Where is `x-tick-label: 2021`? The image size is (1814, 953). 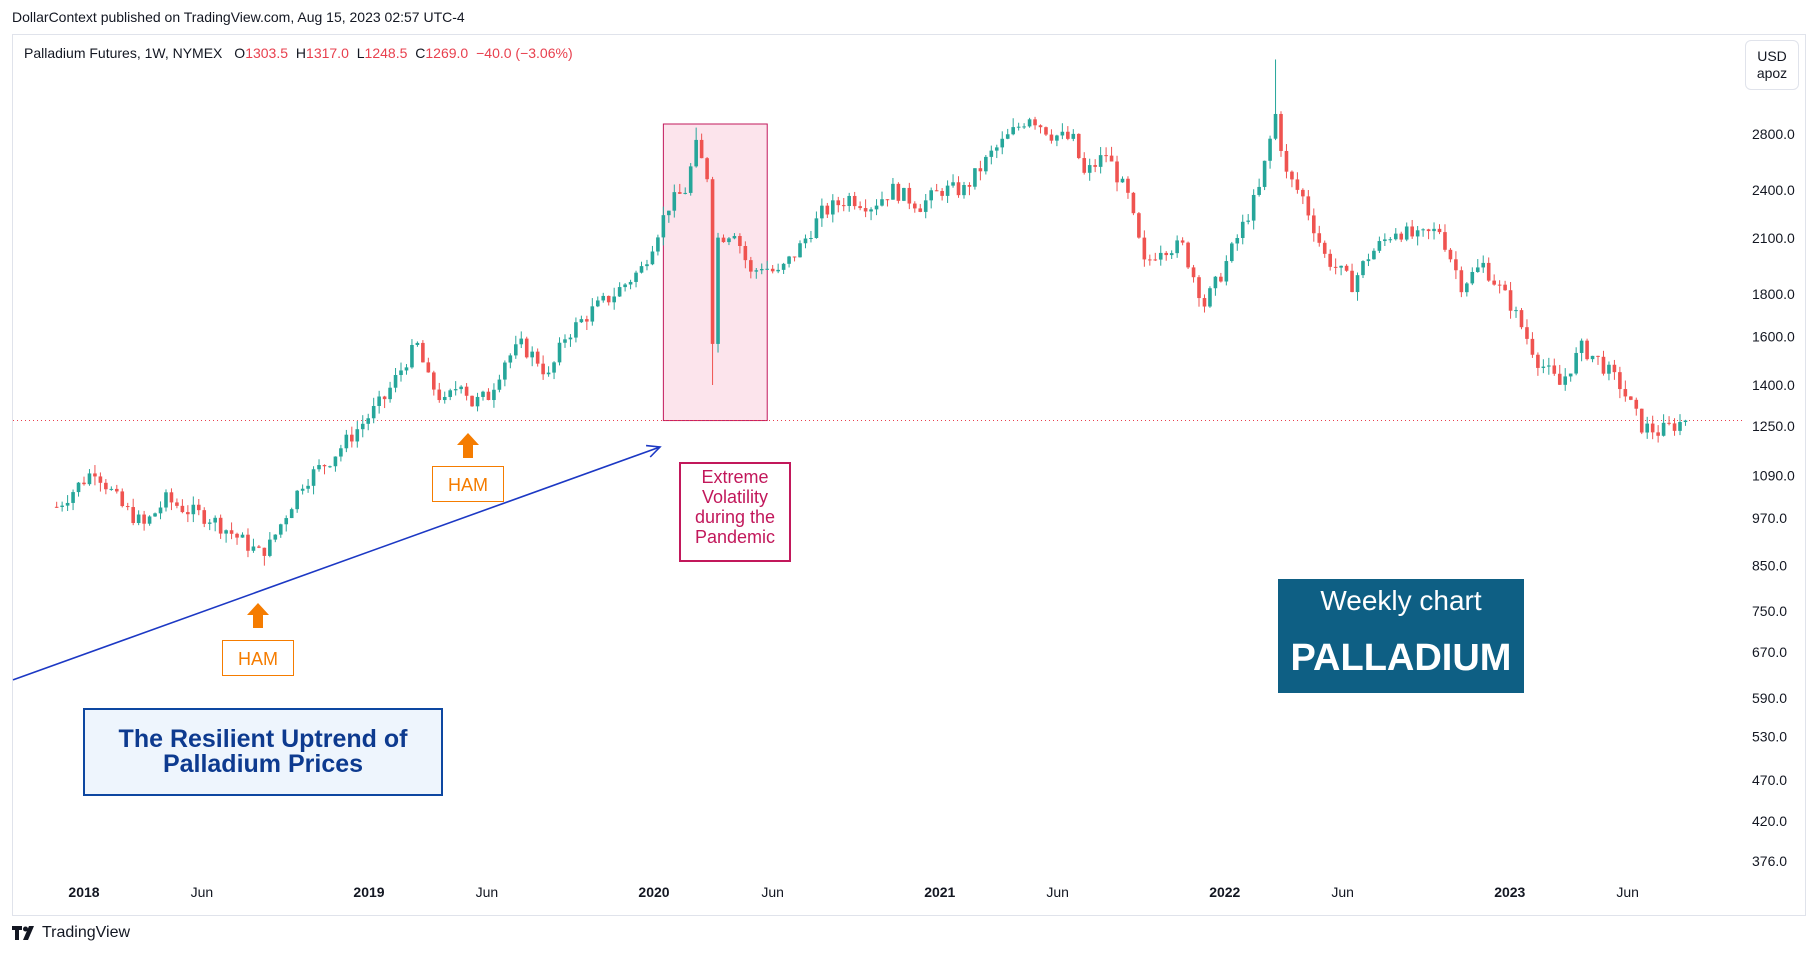
x-tick-label: 2021 is located at coordinates (939, 892).